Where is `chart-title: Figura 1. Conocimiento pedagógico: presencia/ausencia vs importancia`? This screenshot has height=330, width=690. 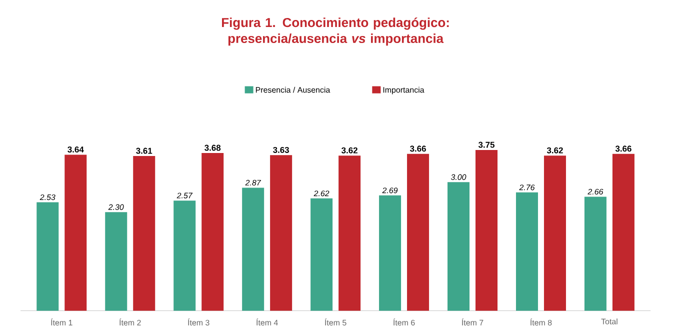 chart-title: Figura 1. Conocimiento pedagógico: presencia/ausencia vs importancia is located at coordinates (335, 31).